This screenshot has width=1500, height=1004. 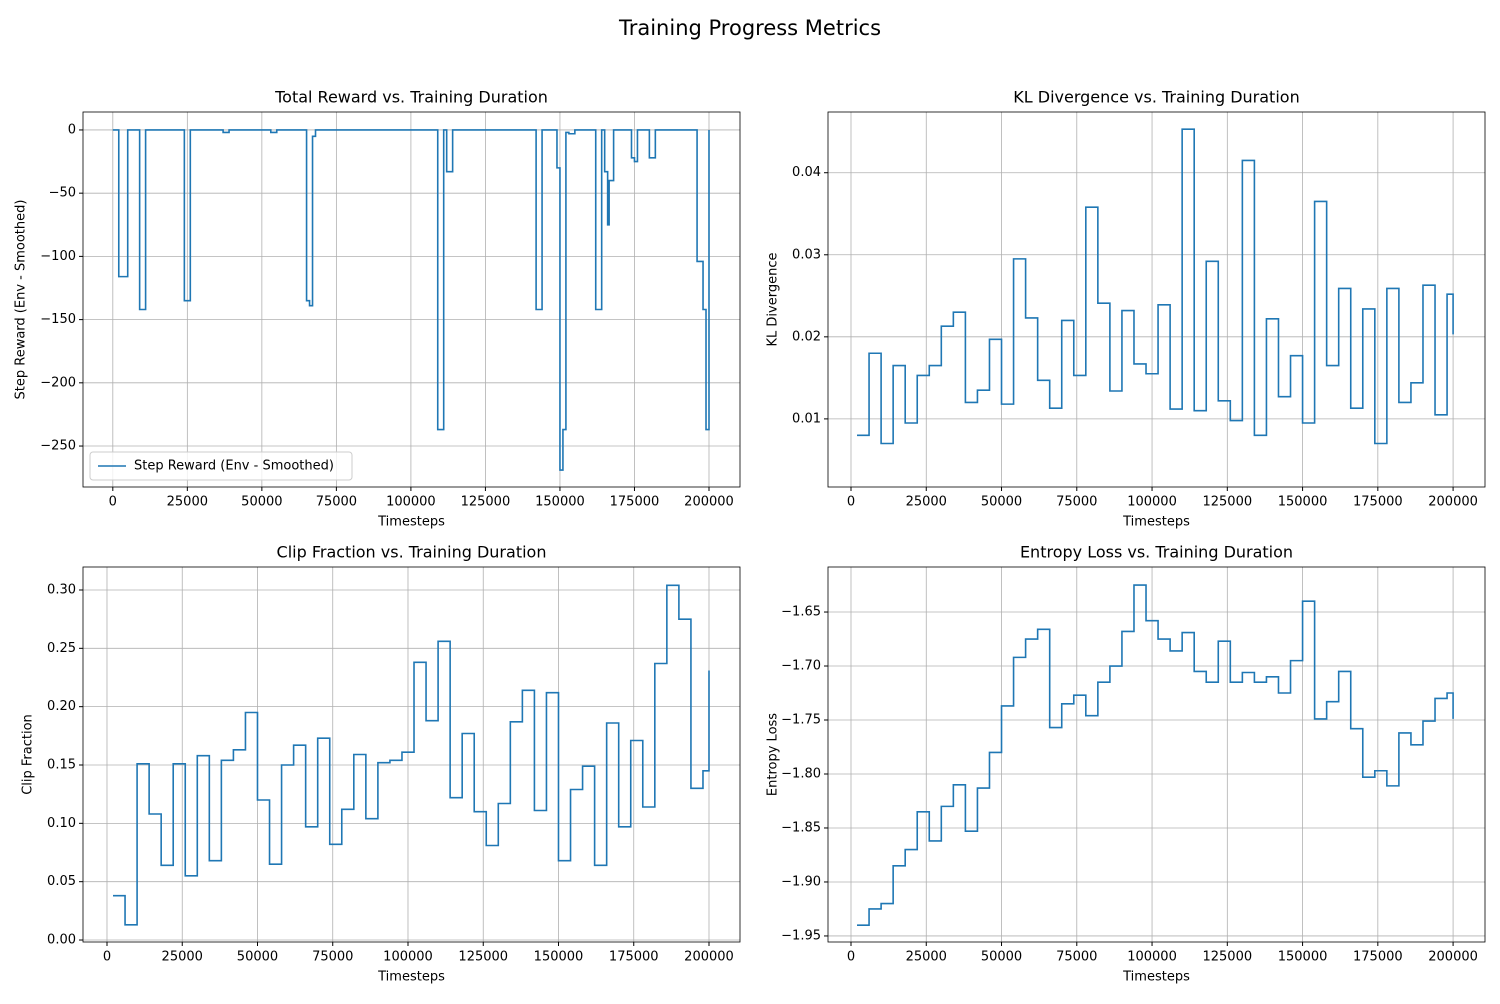 What do you see at coordinates (1156, 97) in the screenshot?
I see `chart-title: KL Divergence vs. Training Duration` at bounding box center [1156, 97].